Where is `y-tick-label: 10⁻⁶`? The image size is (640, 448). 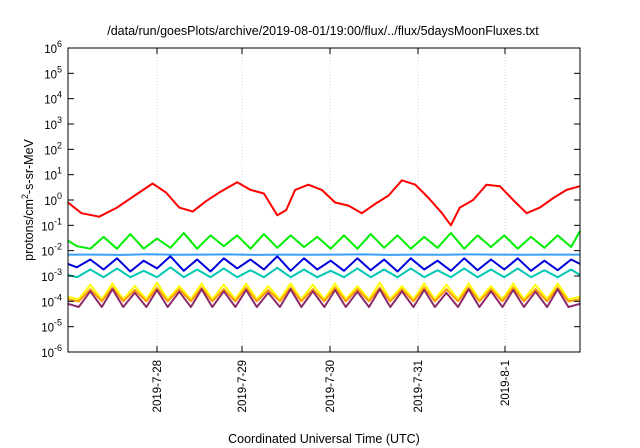
y-tick-label: 10⁻⁶ is located at coordinates (51, 351).